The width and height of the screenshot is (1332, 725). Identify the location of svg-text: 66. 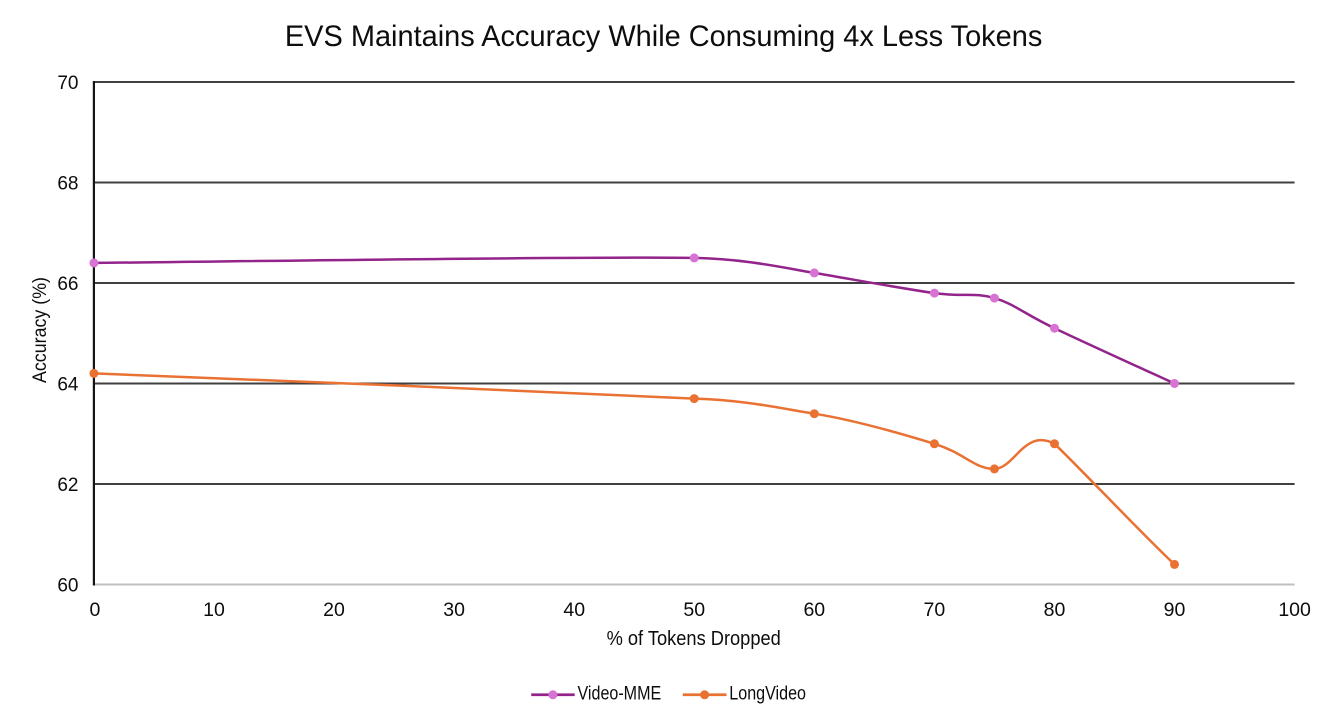
(67, 284).